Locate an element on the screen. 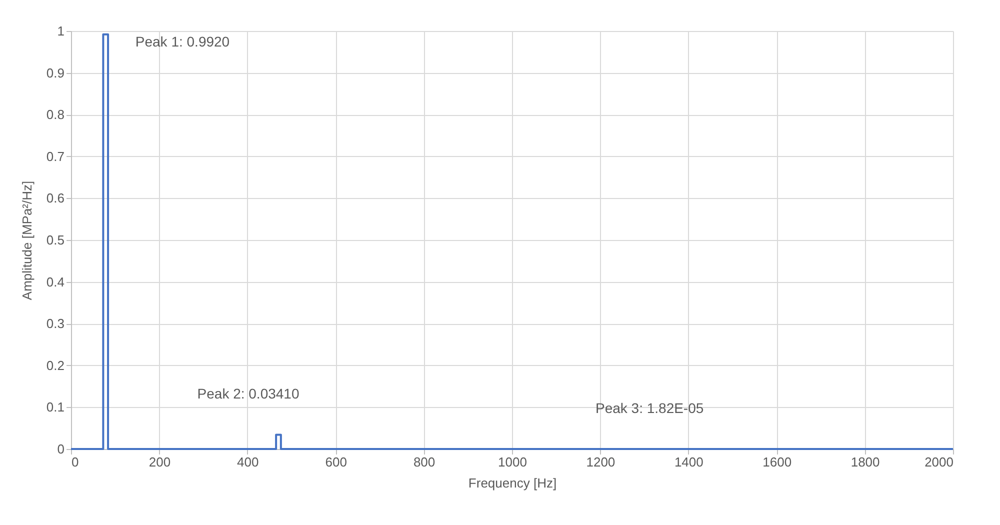 The height and width of the screenshot is (525, 1000). x-tick-label: 1000 is located at coordinates (512, 462).